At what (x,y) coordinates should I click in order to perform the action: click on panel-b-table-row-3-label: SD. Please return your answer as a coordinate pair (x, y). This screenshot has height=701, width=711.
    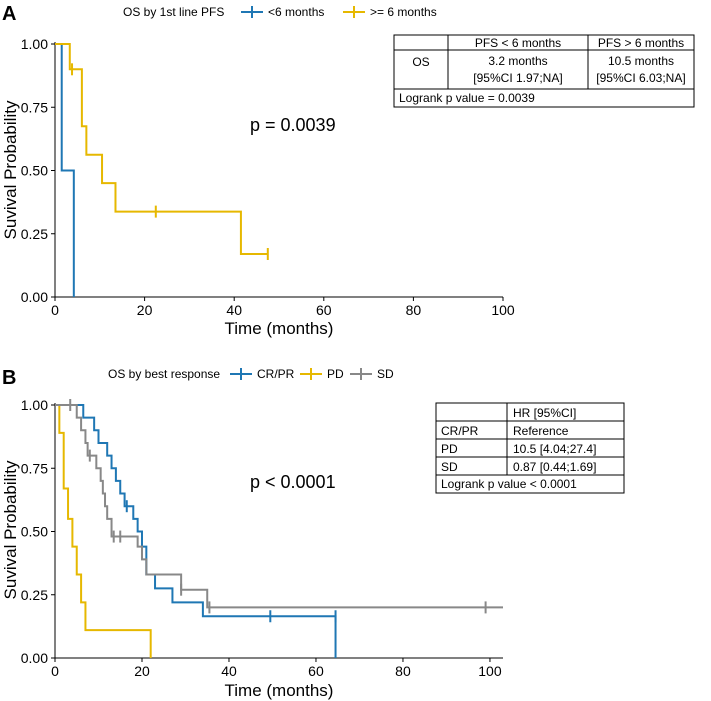
    Looking at the image, I should click on (449, 467).